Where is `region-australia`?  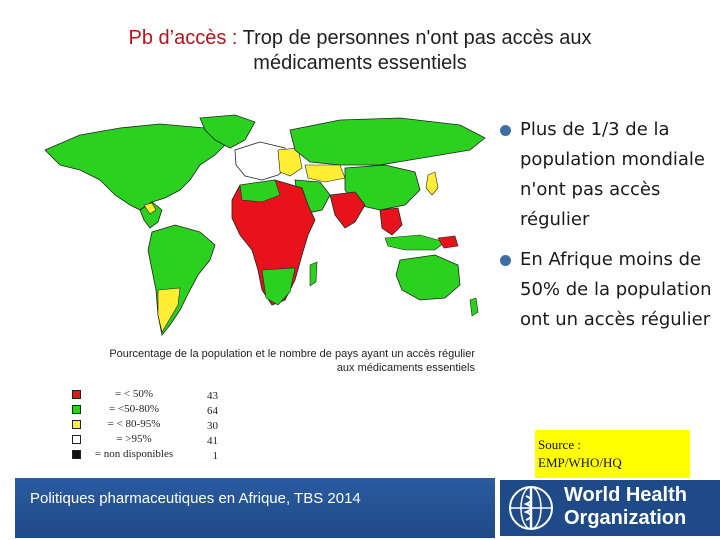
region-australia is located at coordinates (428, 277).